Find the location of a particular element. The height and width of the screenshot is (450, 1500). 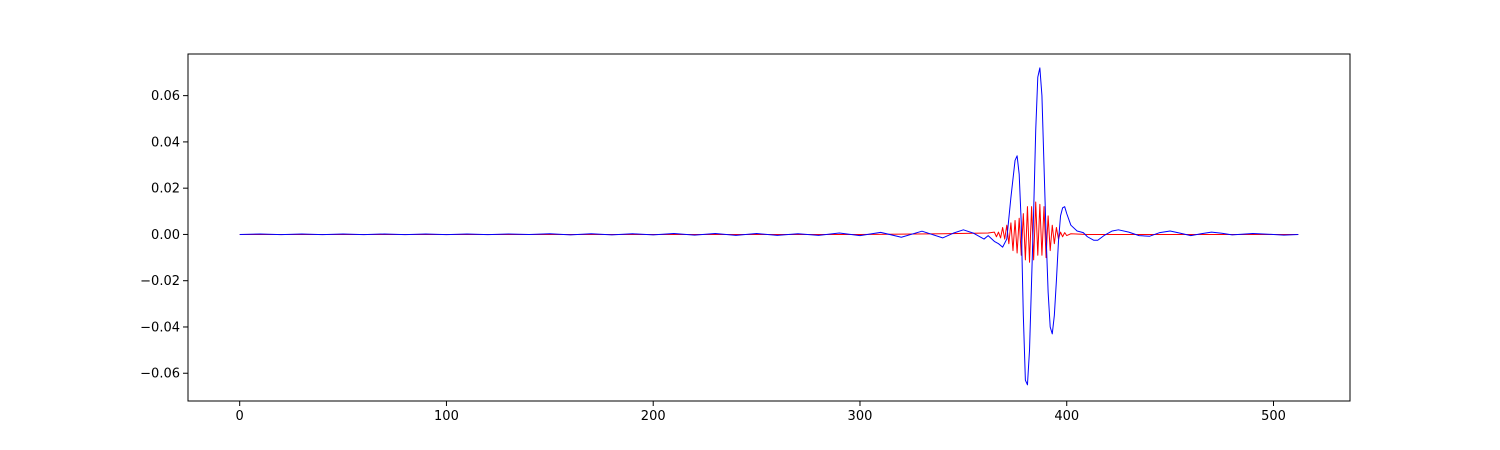

y-tick-label: 0.04 is located at coordinates (165, 142).